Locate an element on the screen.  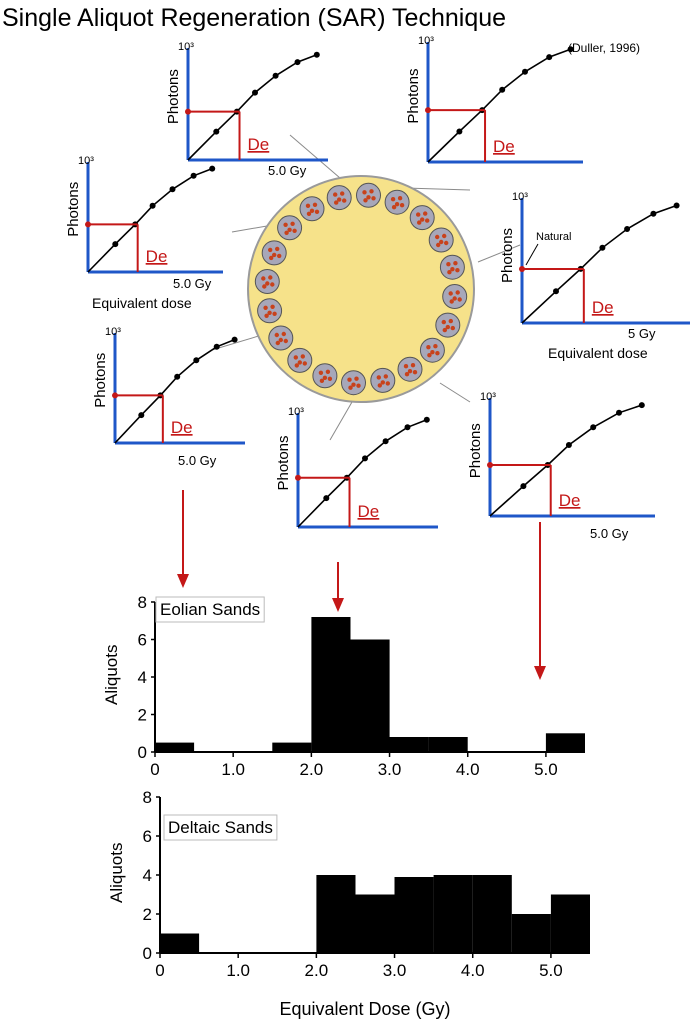
histogram-title: Eolian Sands is located at coordinates (210, 609).